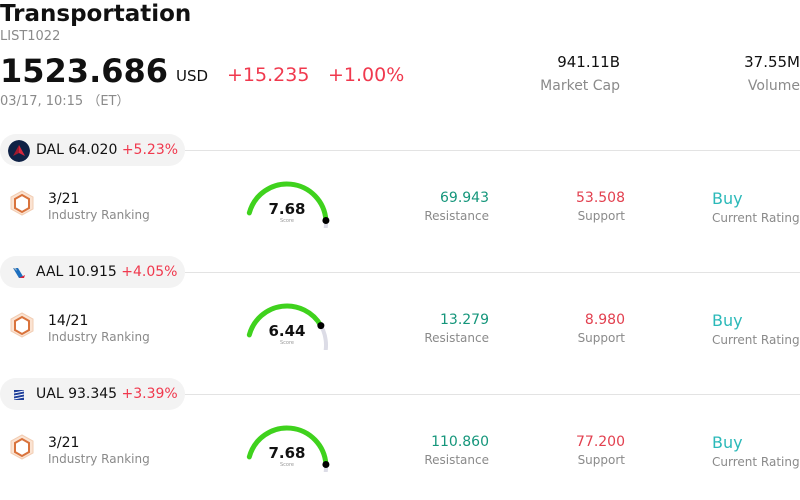  I want to click on market-cap-label: Market Cap, so click(580, 86).